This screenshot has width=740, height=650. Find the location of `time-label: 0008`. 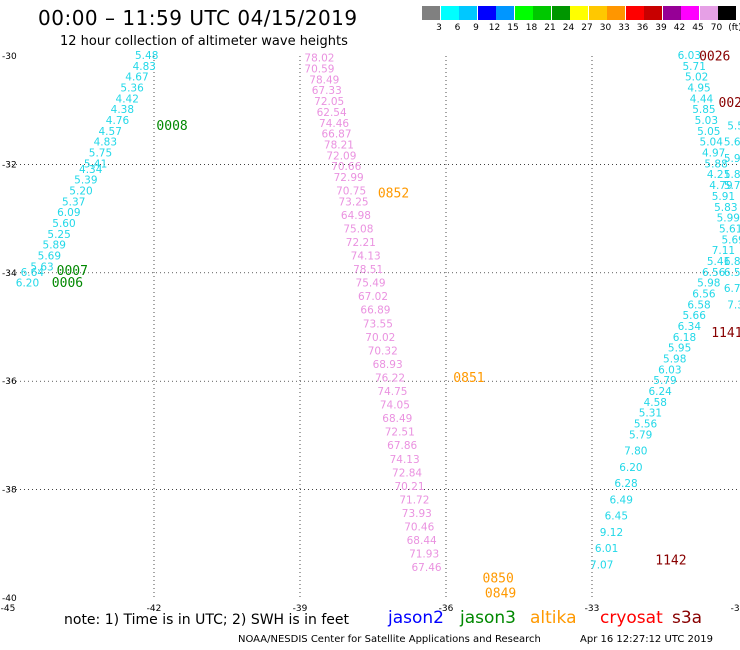

time-label: 0008 is located at coordinates (171, 126).